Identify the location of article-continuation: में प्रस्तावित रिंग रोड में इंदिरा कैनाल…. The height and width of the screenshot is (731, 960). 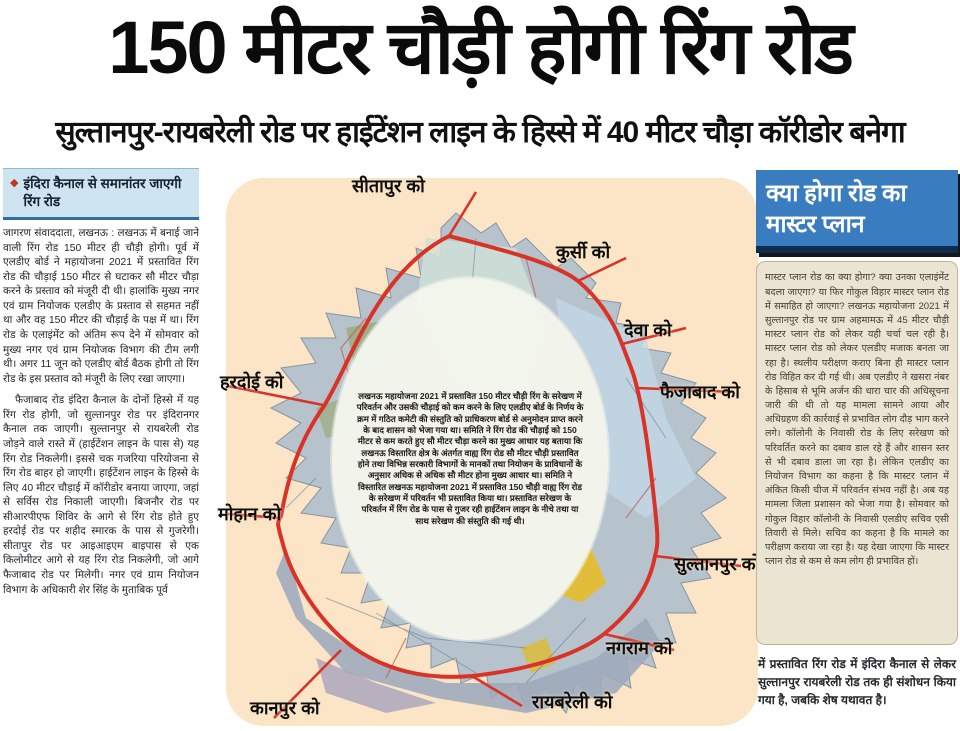
(857, 682).